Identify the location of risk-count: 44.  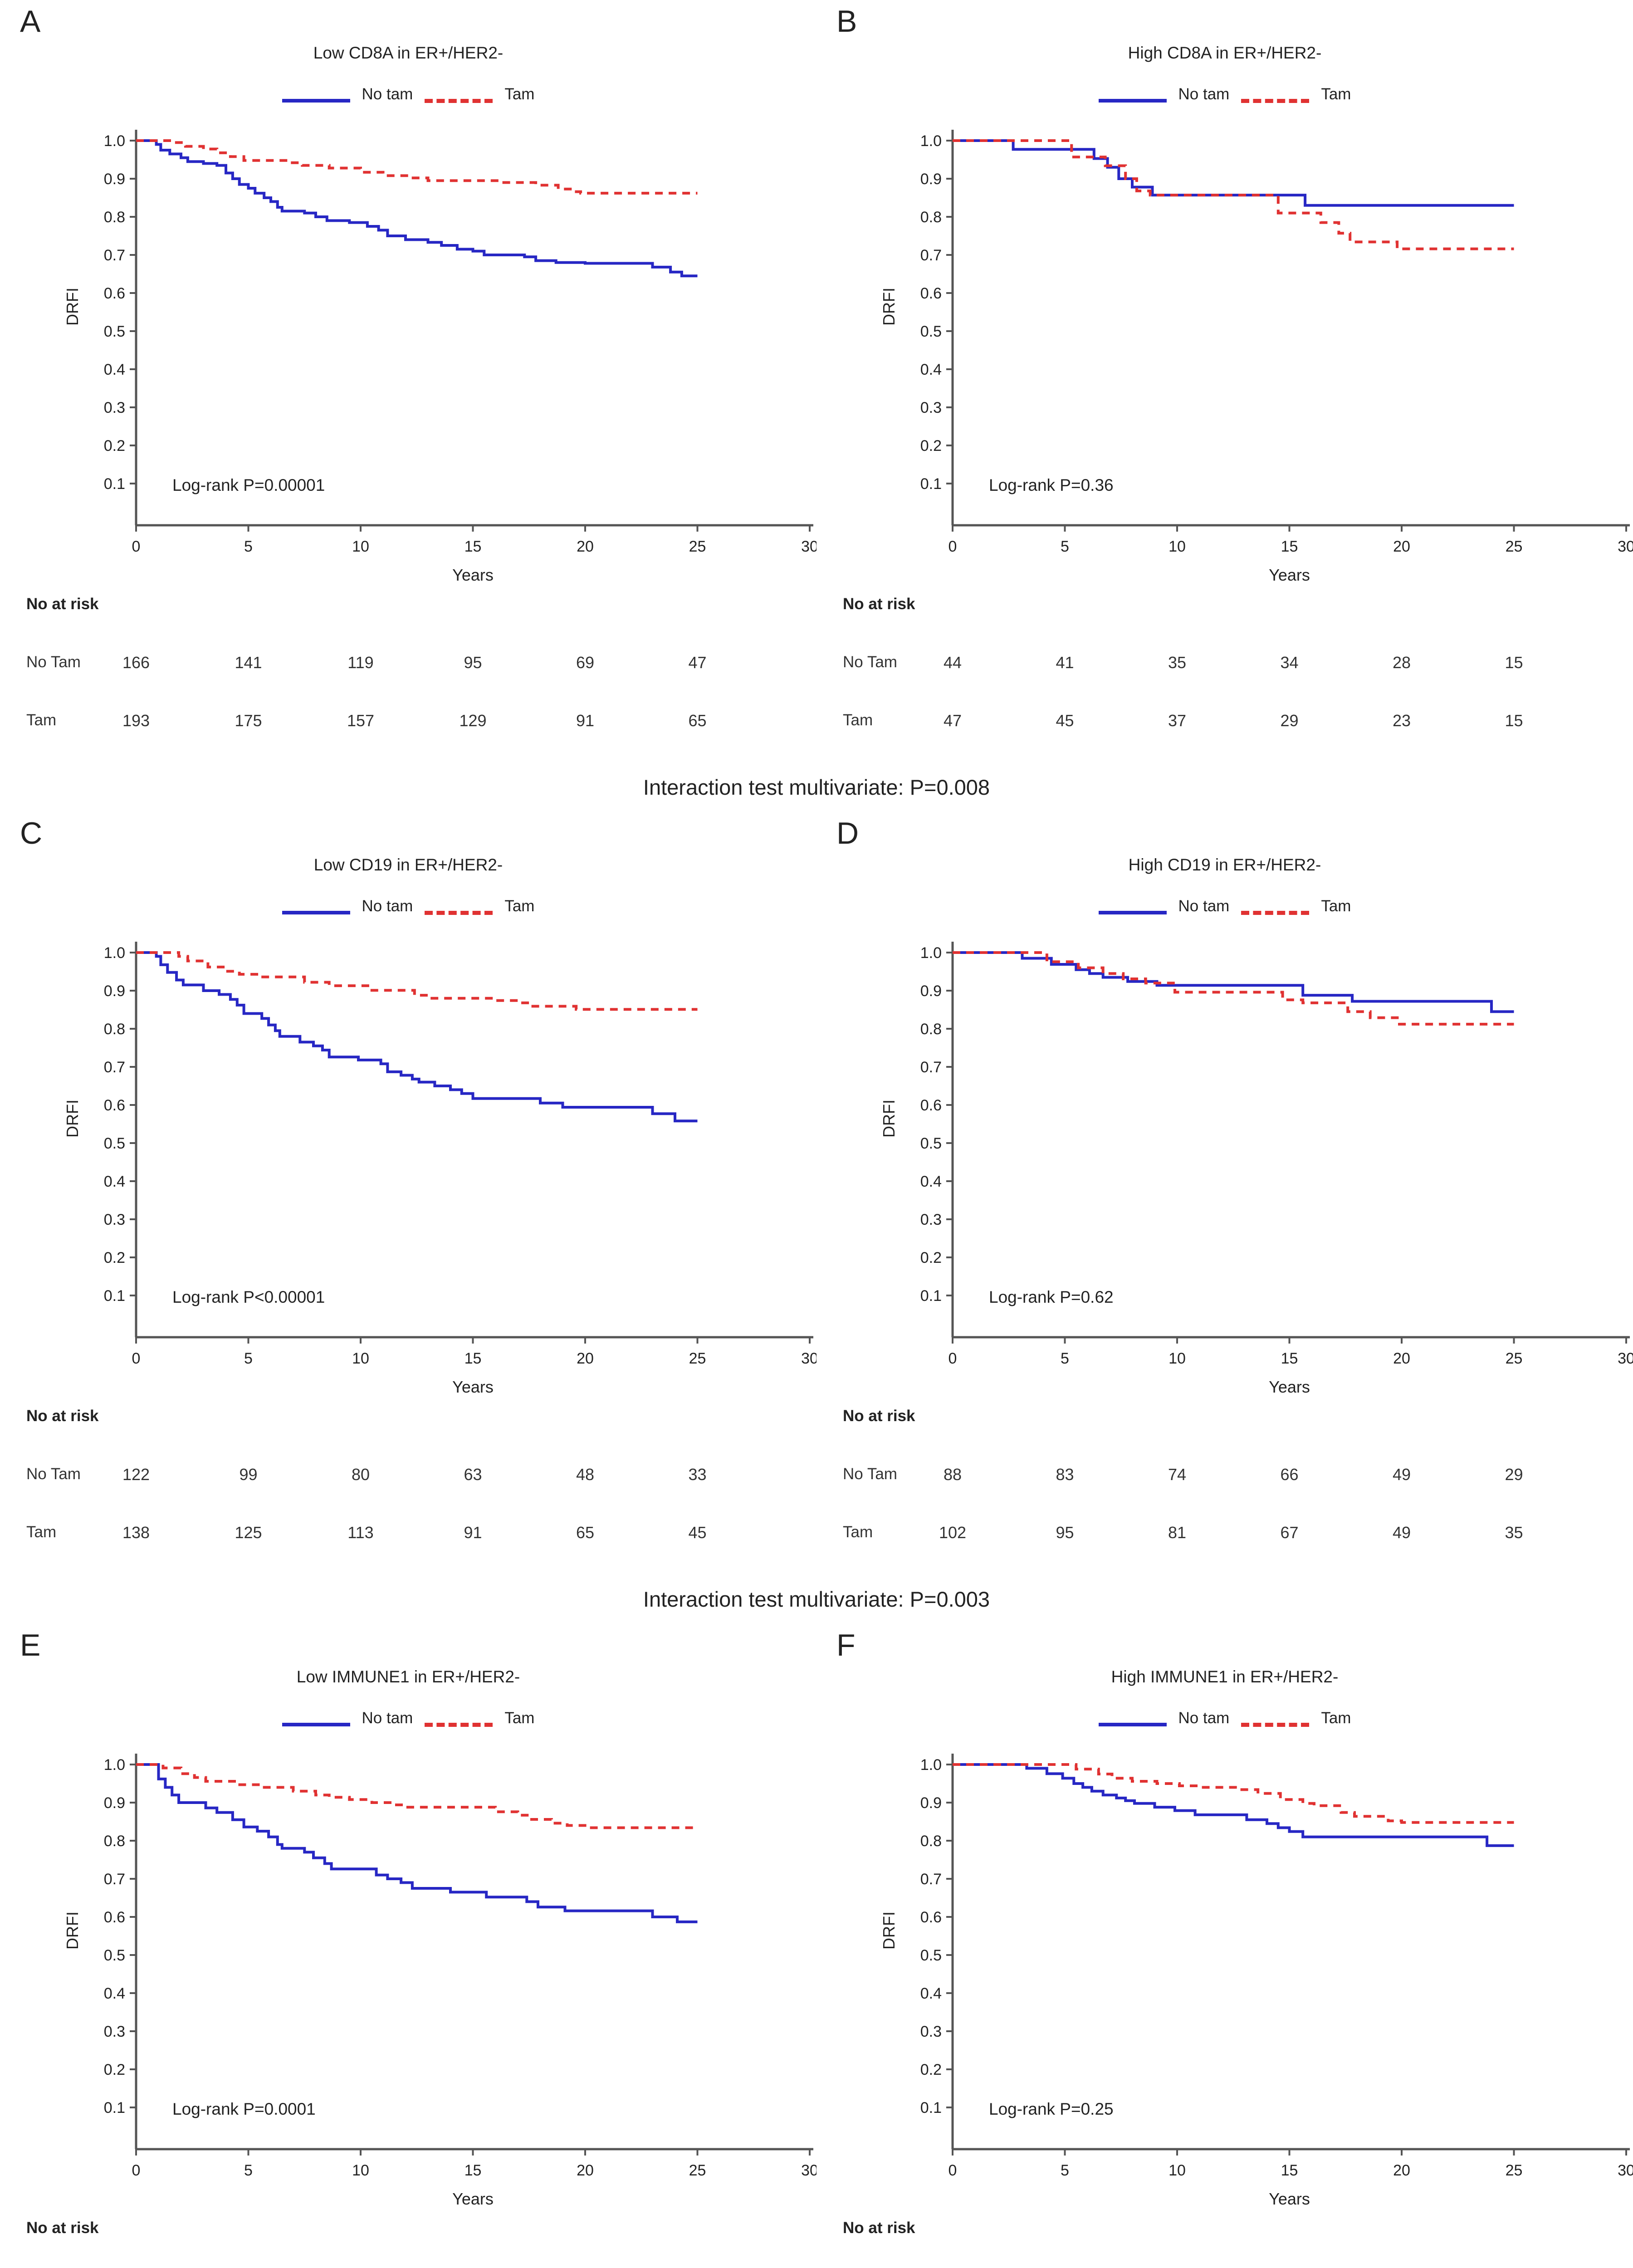
(952, 662).